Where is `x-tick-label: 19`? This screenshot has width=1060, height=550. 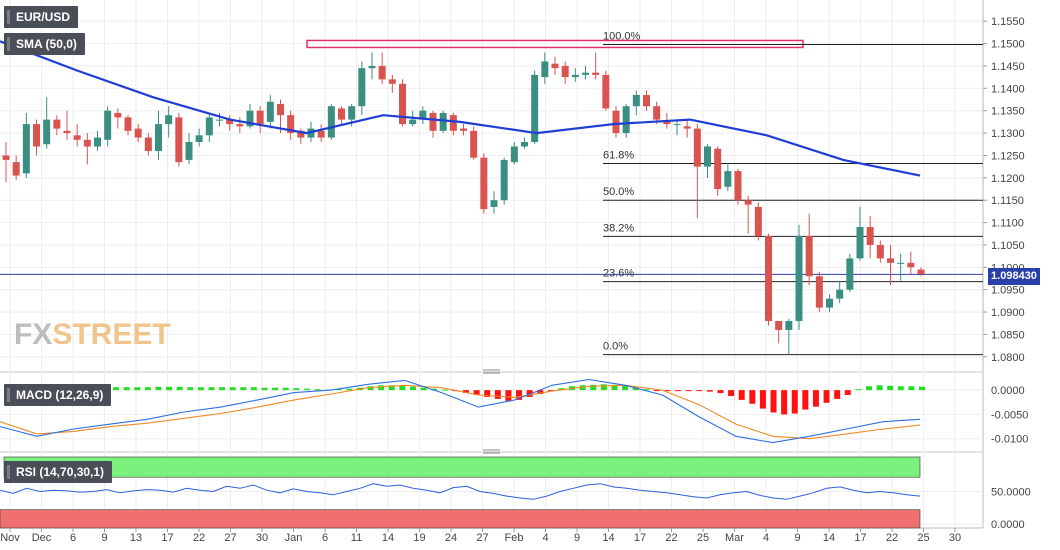 x-tick-label: 19 is located at coordinates (419, 538).